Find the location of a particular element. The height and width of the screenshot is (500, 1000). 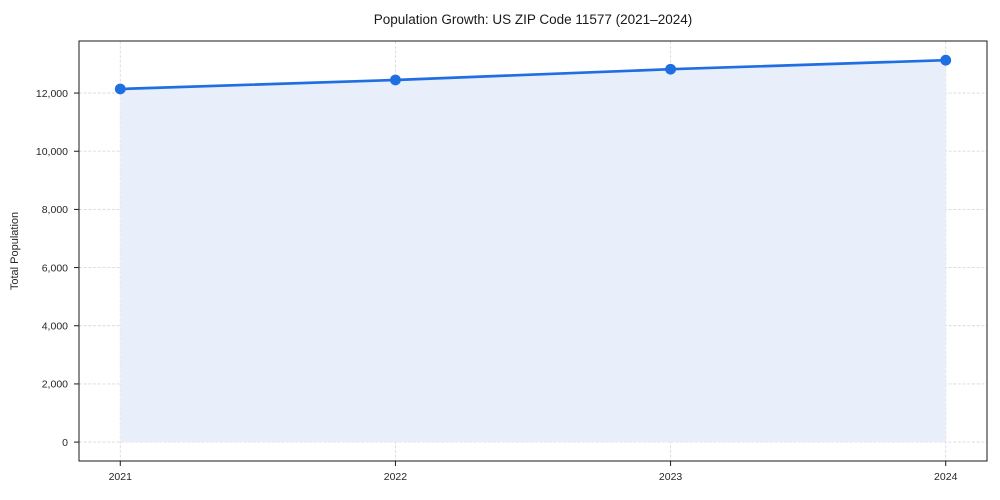

line-layer is located at coordinates (533, 74).